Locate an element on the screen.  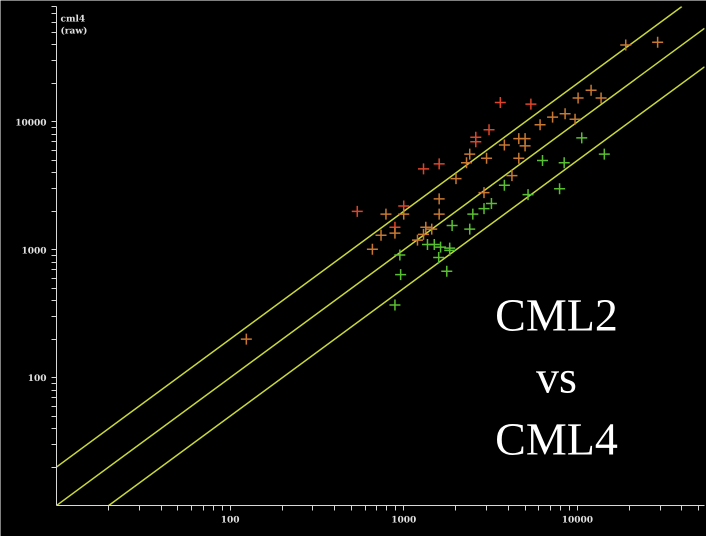
x-tick-label: 1000 is located at coordinates (403, 521).